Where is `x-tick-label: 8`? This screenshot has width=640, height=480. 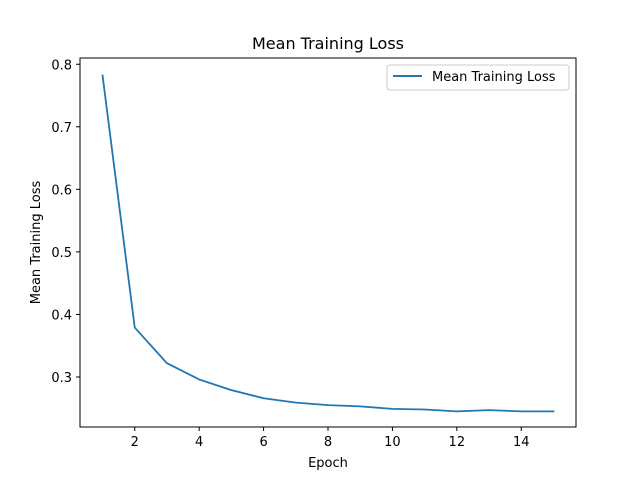
x-tick-label: 8 is located at coordinates (328, 442).